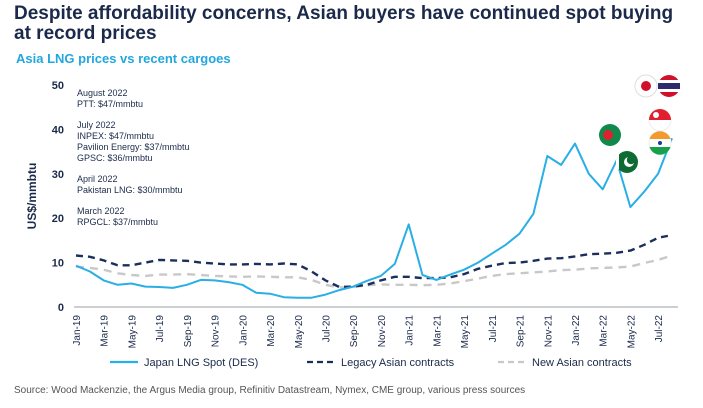  Describe the element at coordinates (117, 222) in the screenshot. I see `annotation-line: RPGCL: $37/mmbtu` at that location.